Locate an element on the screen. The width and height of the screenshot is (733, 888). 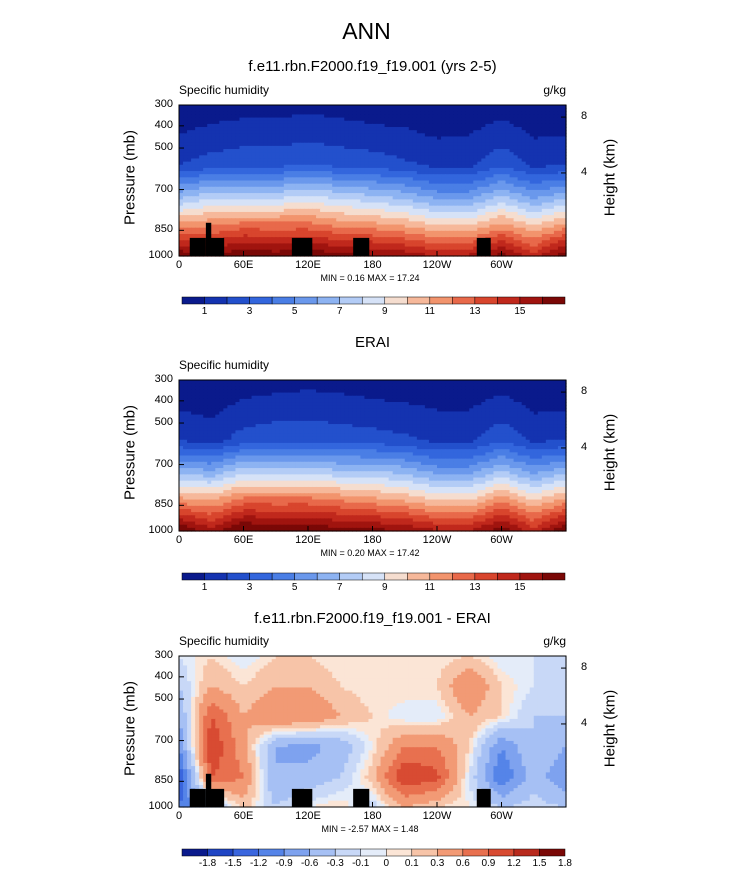
colorbar-swatch is located at coordinates (441, 300).